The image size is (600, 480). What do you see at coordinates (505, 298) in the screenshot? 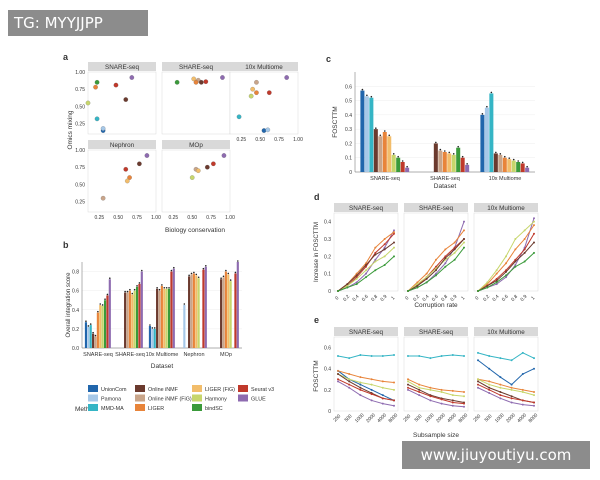
I see `x-tick-label: 0.6` at bounding box center [505, 298].